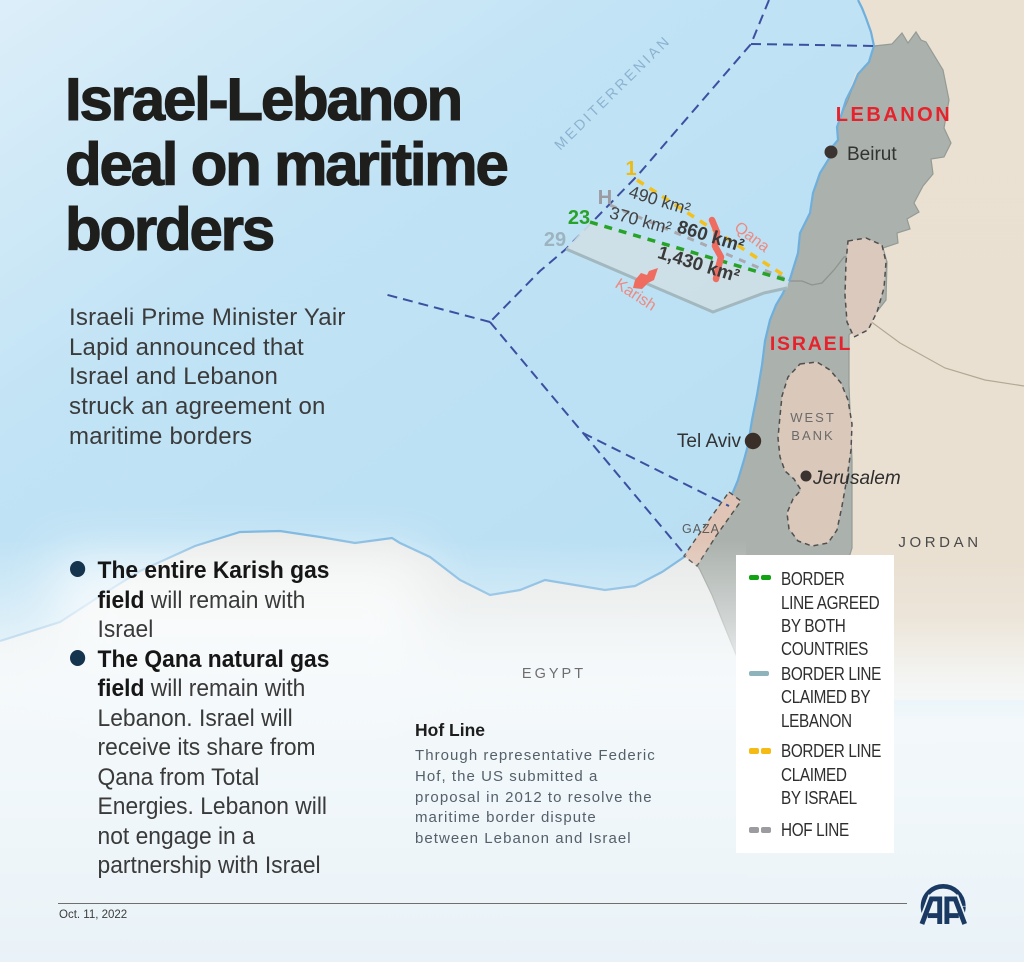 The image size is (1024, 962). What do you see at coordinates (555, 240) in the screenshot?
I see `svg-text: 29` at bounding box center [555, 240].